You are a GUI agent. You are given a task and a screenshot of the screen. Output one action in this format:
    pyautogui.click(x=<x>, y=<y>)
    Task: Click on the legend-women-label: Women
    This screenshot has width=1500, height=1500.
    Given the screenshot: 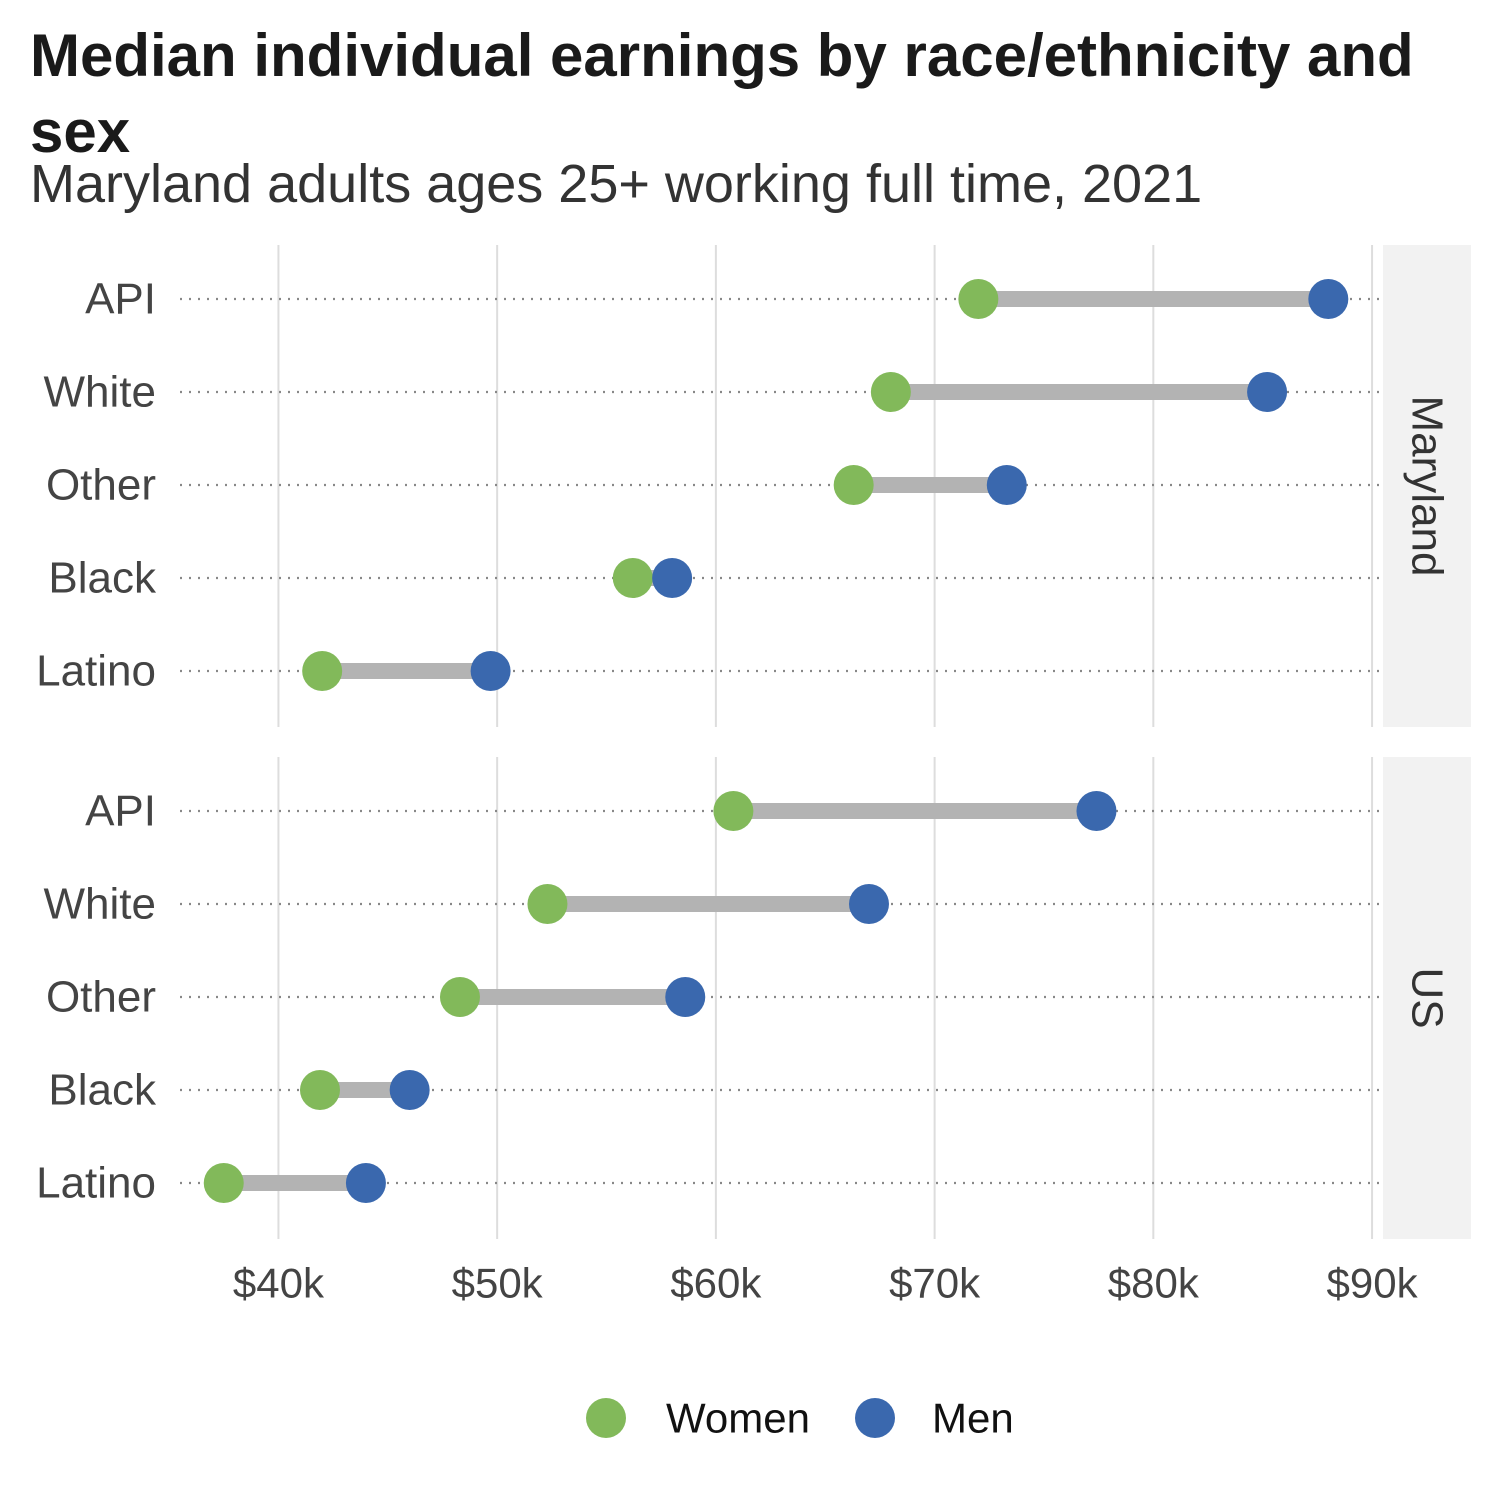 What is the action you would take?
    pyautogui.click(x=738, y=1418)
    